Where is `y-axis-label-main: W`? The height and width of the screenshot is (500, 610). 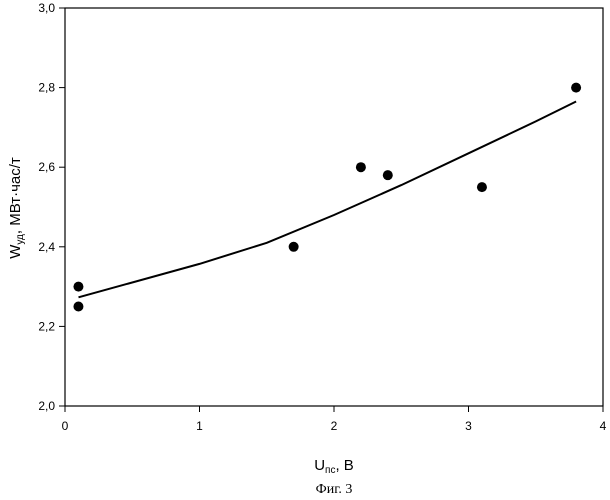
y-axis-label-main: W is located at coordinates (15, 251).